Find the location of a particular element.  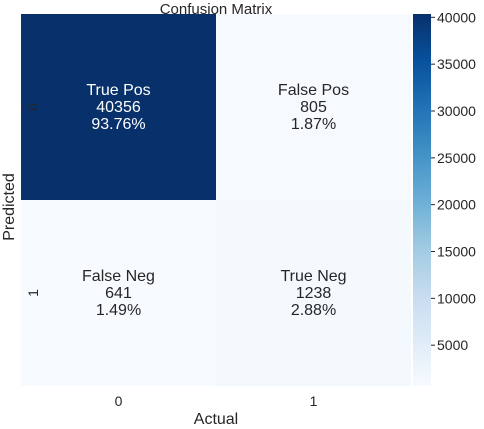

colorbar-tick-label: 15000 is located at coordinates (456, 252).